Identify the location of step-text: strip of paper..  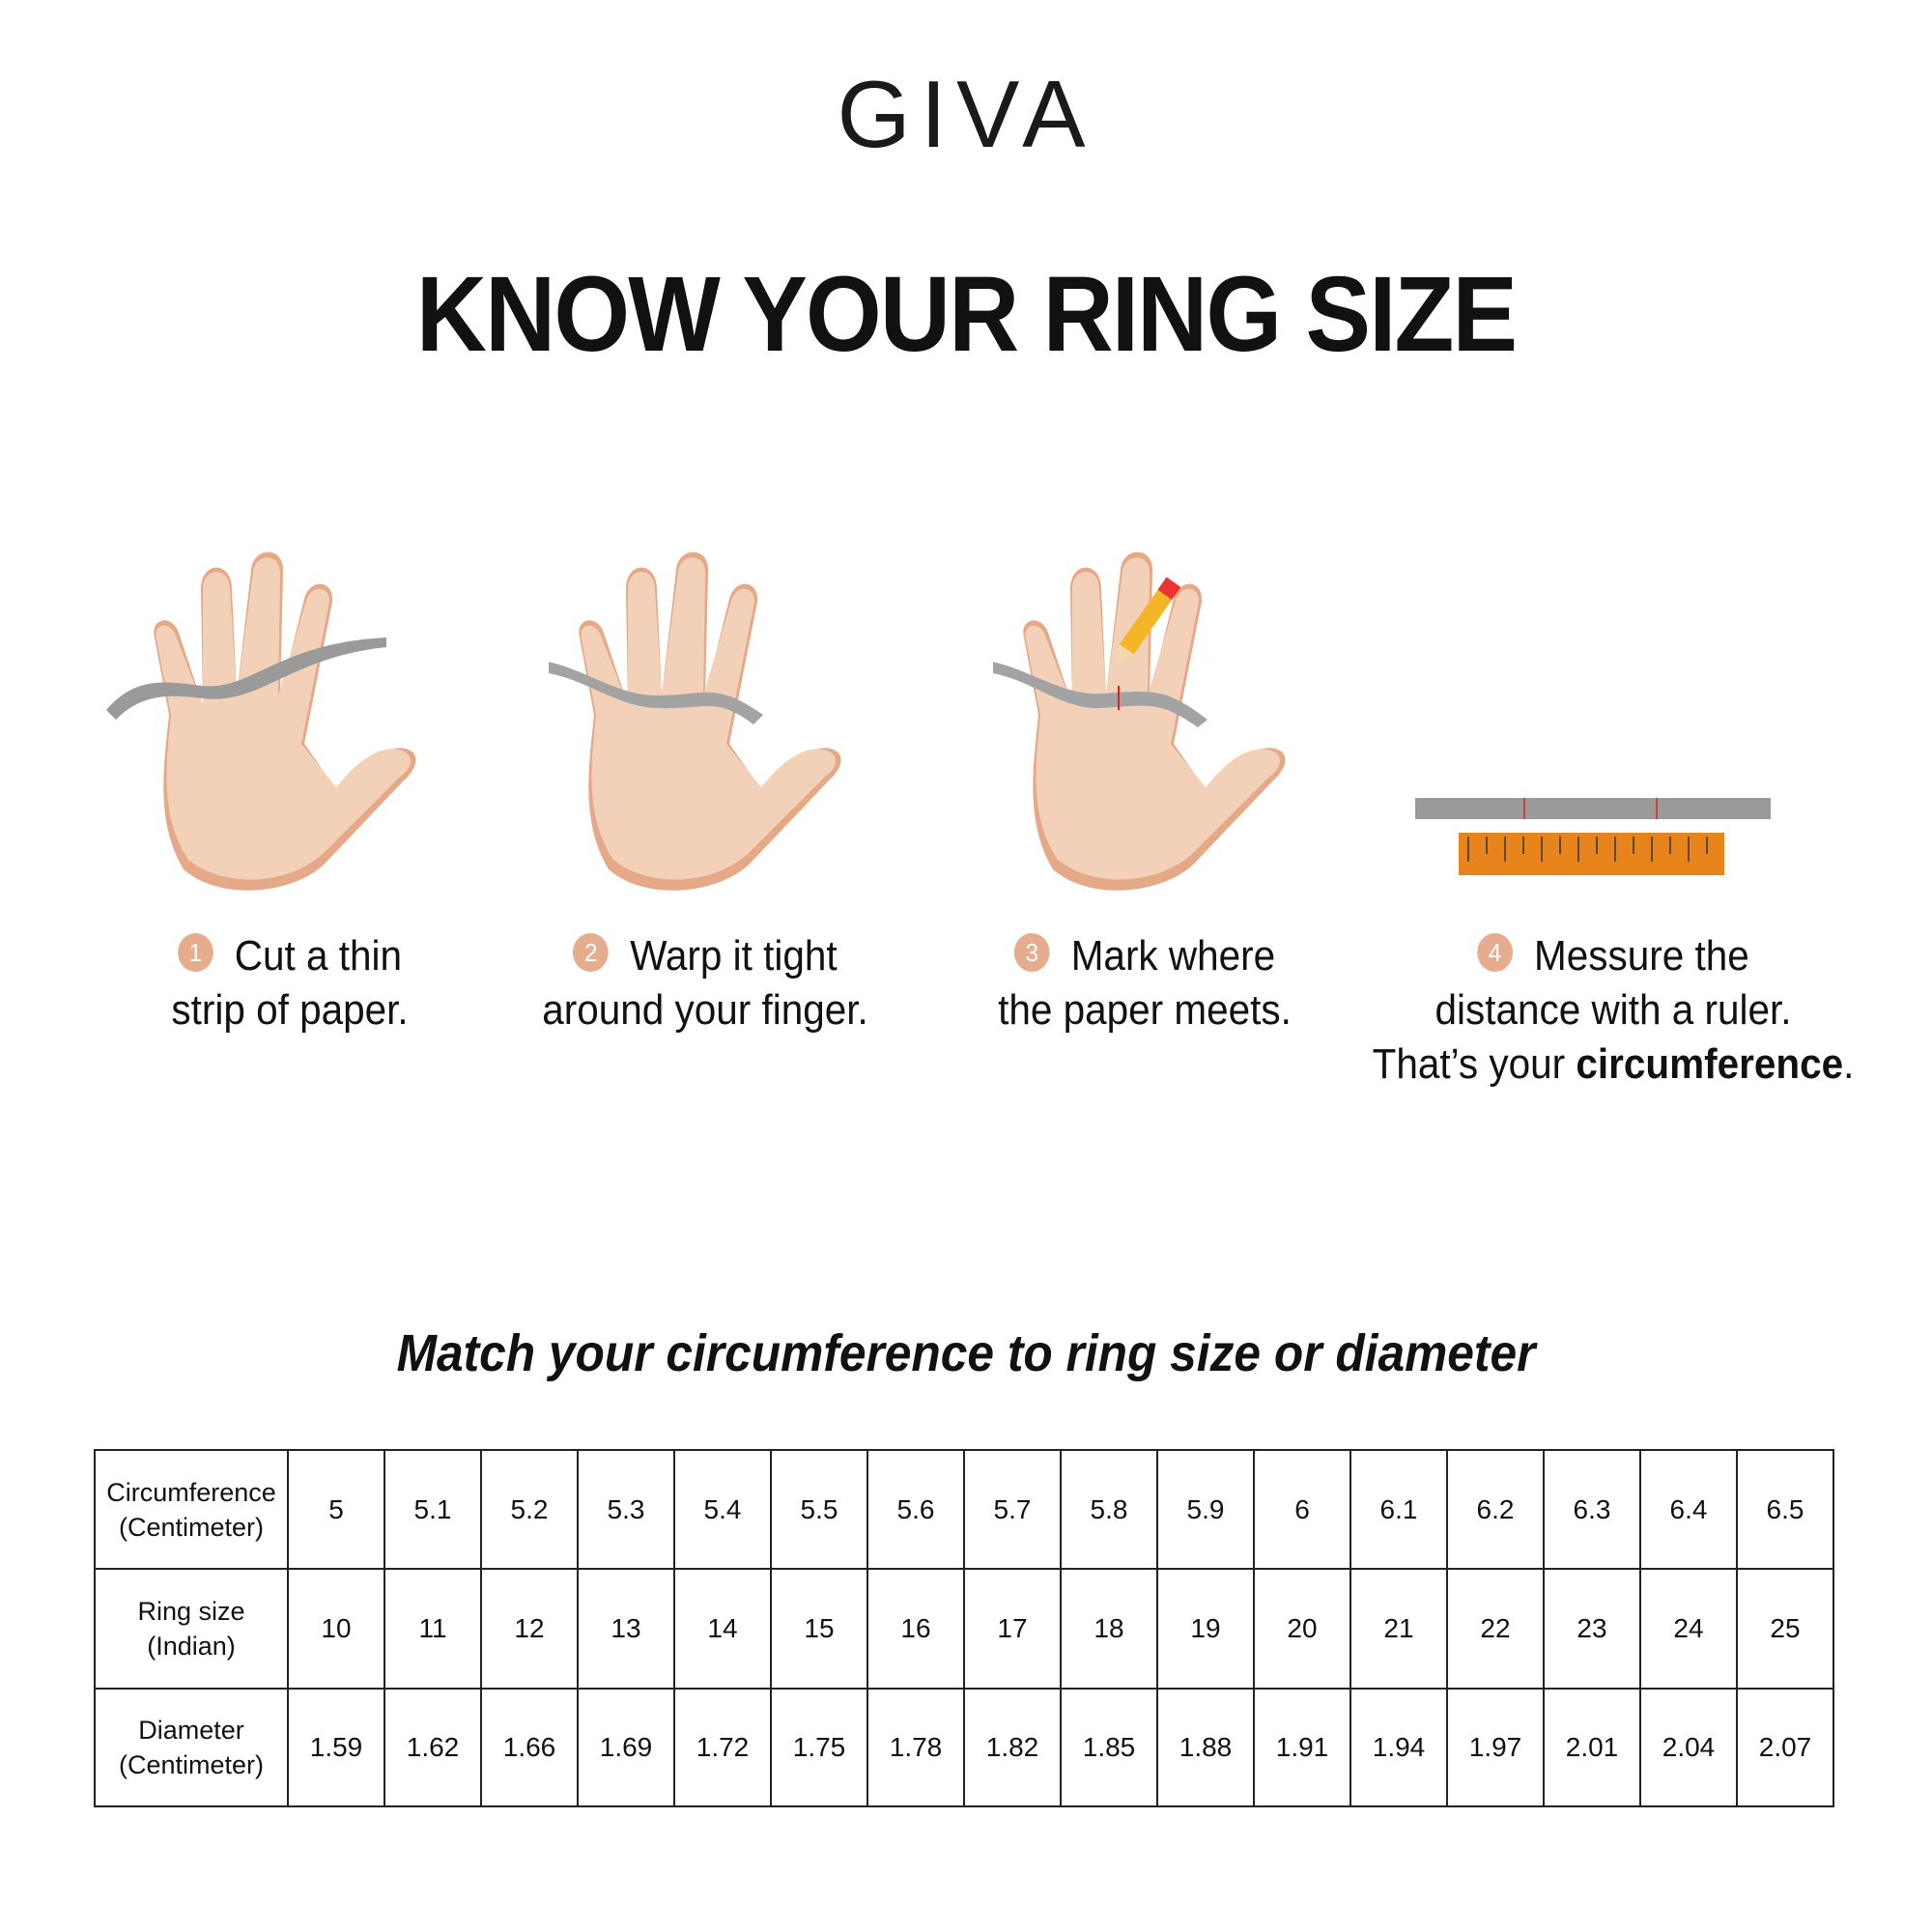
(290, 1010).